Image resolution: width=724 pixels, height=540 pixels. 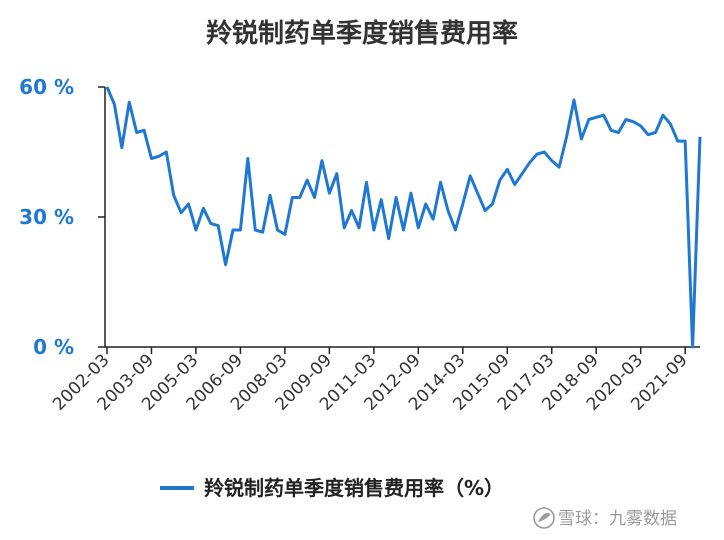 I want to click on legend-label: 羚锐制药单季度销售费用率（%）, so click(x=354, y=488).